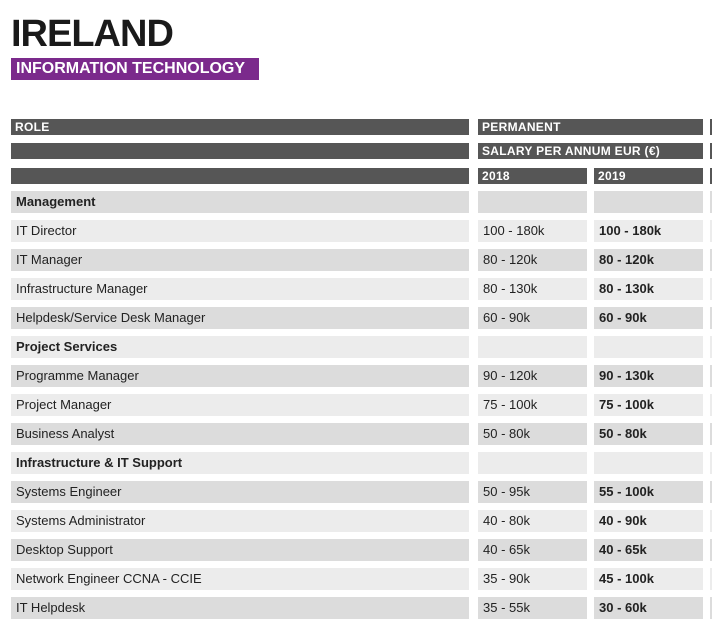 This screenshot has width=712, height=629. Describe the element at coordinates (135, 69) in the screenshot. I see `section-banner: INFORMATION TECHNOLOGY` at that location.